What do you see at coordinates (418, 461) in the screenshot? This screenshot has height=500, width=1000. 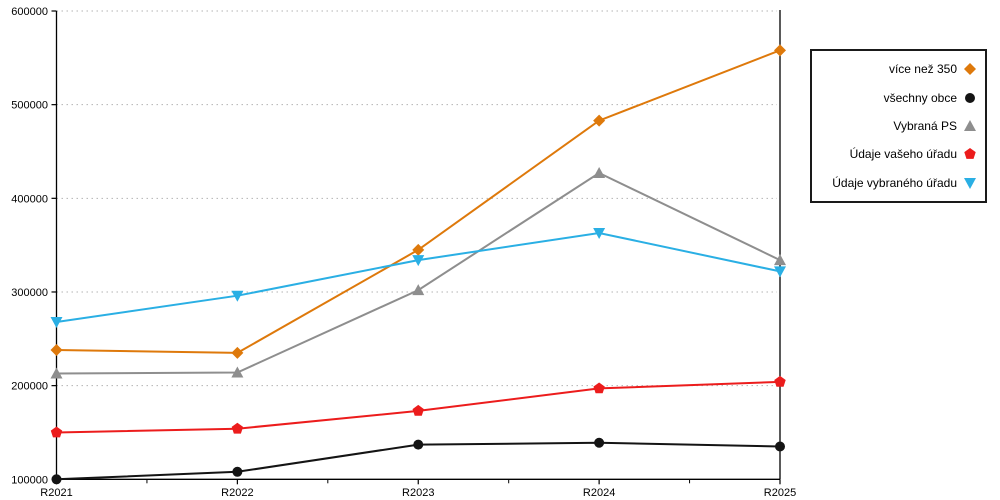 I see `series-1-circle` at bounding box center [418, 461].